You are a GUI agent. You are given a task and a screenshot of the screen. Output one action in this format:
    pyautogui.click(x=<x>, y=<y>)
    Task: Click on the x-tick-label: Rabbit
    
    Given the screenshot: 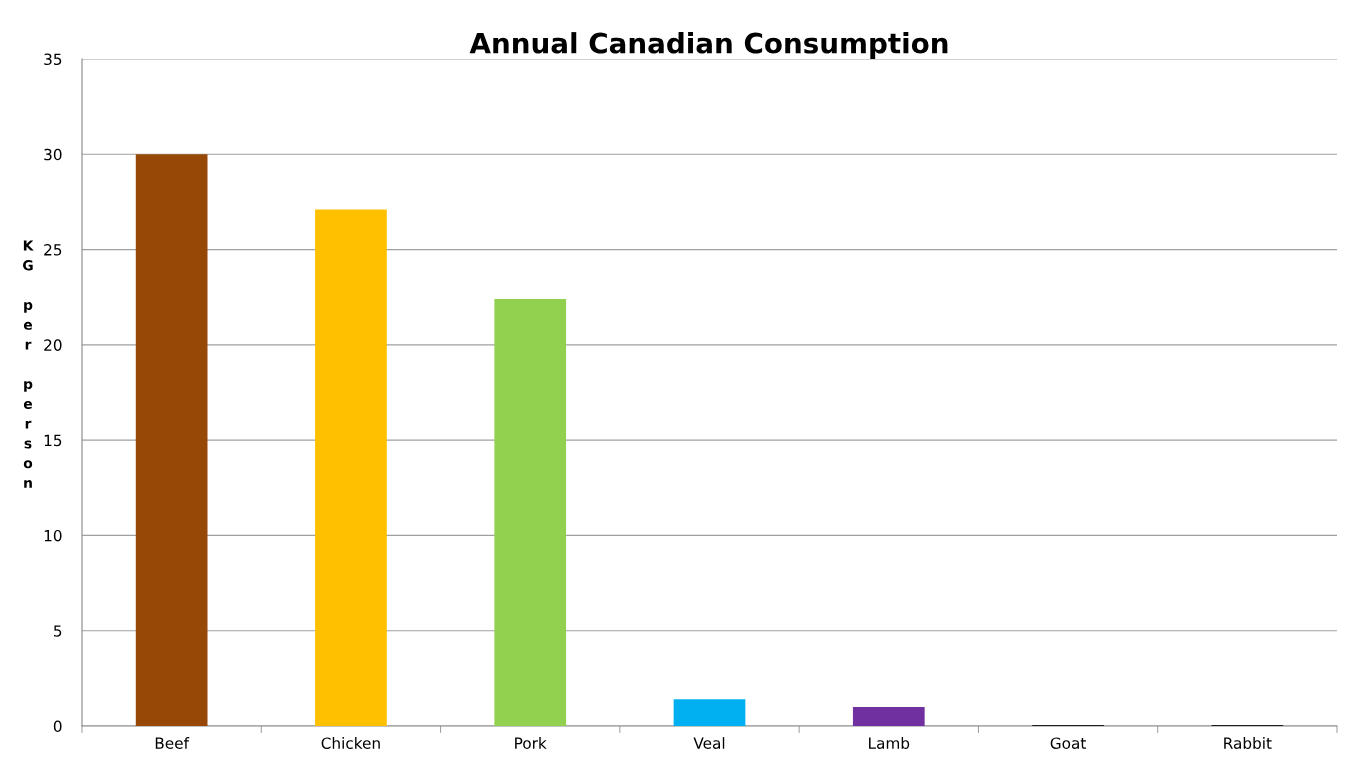 What is the action you would take?
    pyautogui.click(x=1248, y=743)
    